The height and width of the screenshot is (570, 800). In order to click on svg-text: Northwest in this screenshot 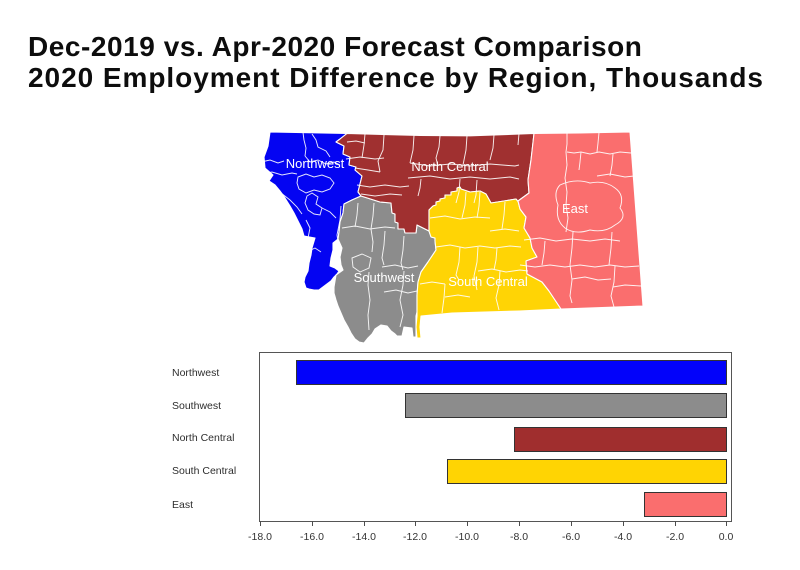, I will do `click(315, 163)`.